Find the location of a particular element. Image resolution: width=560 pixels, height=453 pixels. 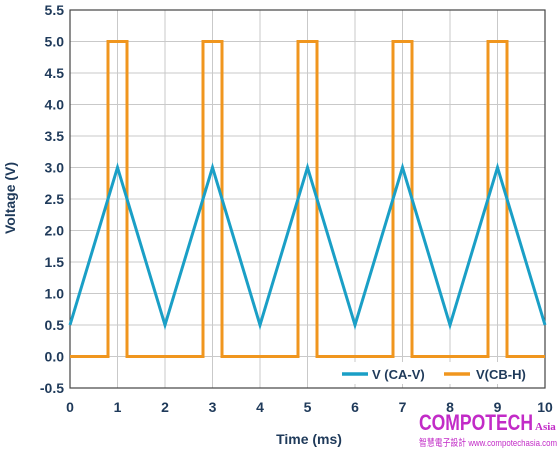

y-tick-label: 3.0 is located at coordinates (55, 168).